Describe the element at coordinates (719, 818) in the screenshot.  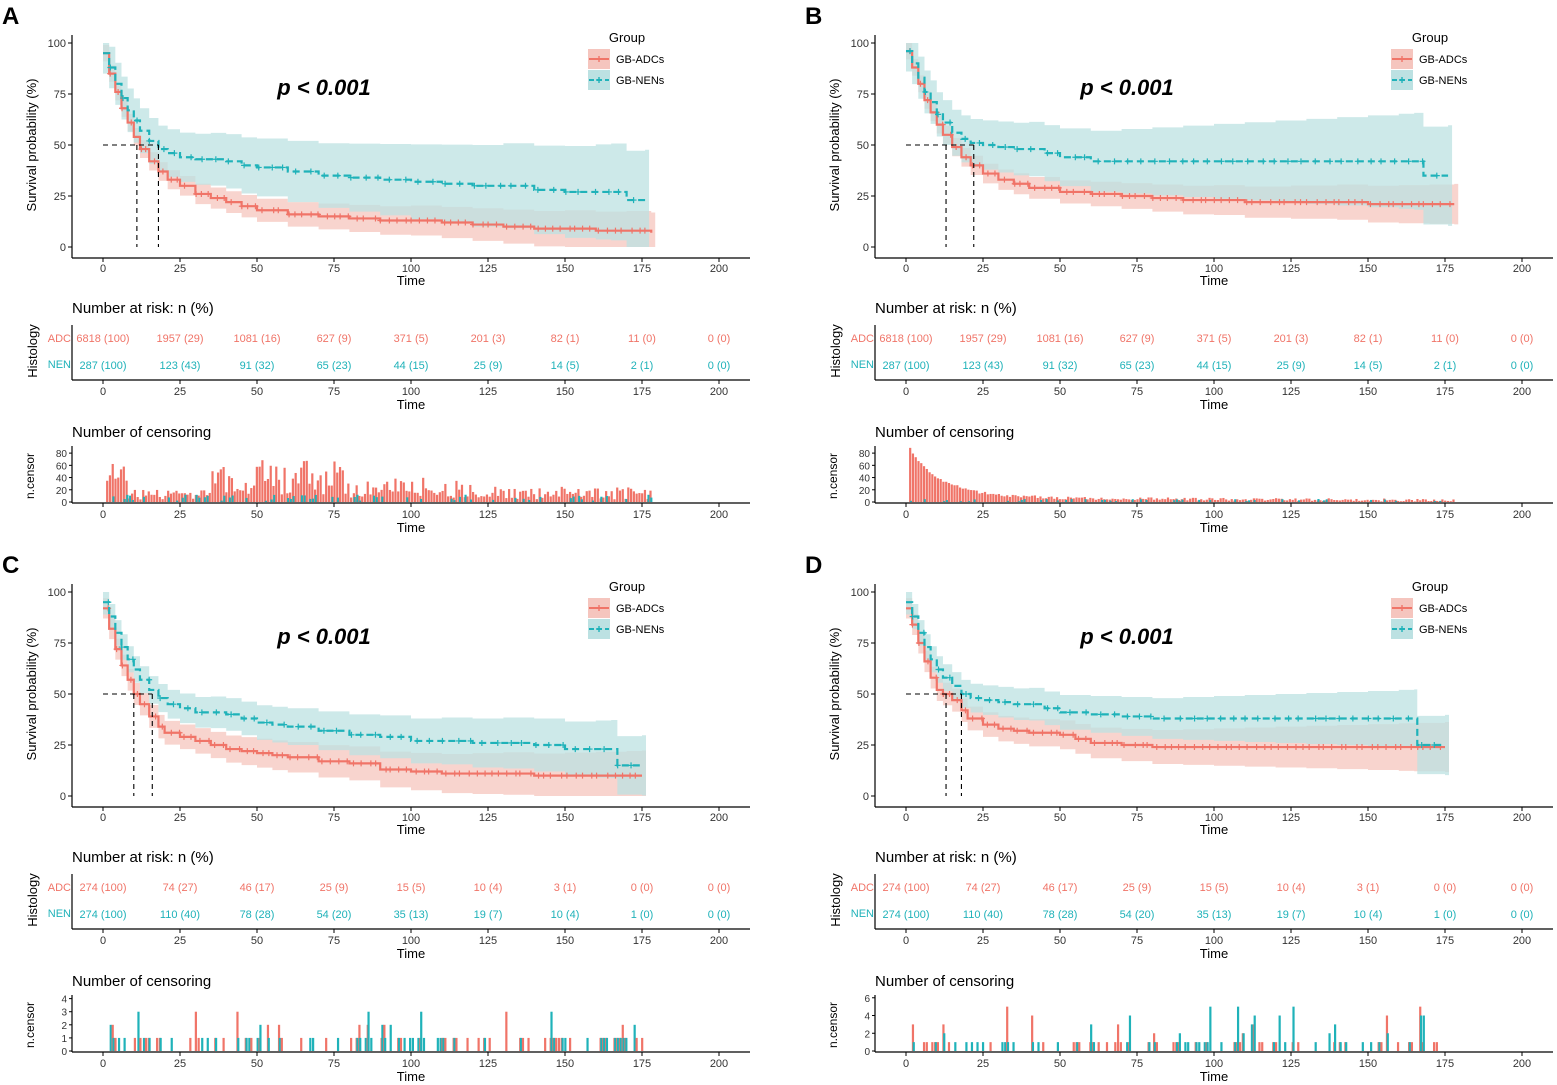
I see `x-tick-label: 200` at that location.